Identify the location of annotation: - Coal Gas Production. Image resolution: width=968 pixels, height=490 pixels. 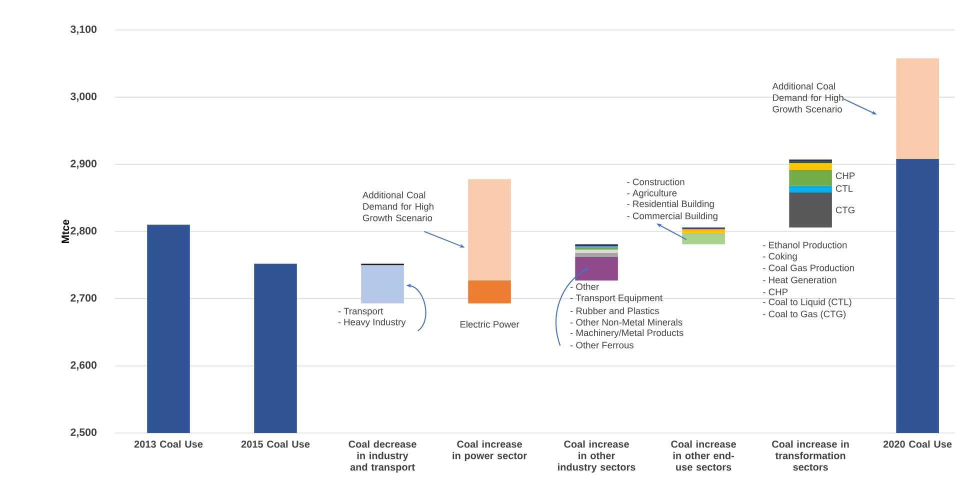
(808, 268).